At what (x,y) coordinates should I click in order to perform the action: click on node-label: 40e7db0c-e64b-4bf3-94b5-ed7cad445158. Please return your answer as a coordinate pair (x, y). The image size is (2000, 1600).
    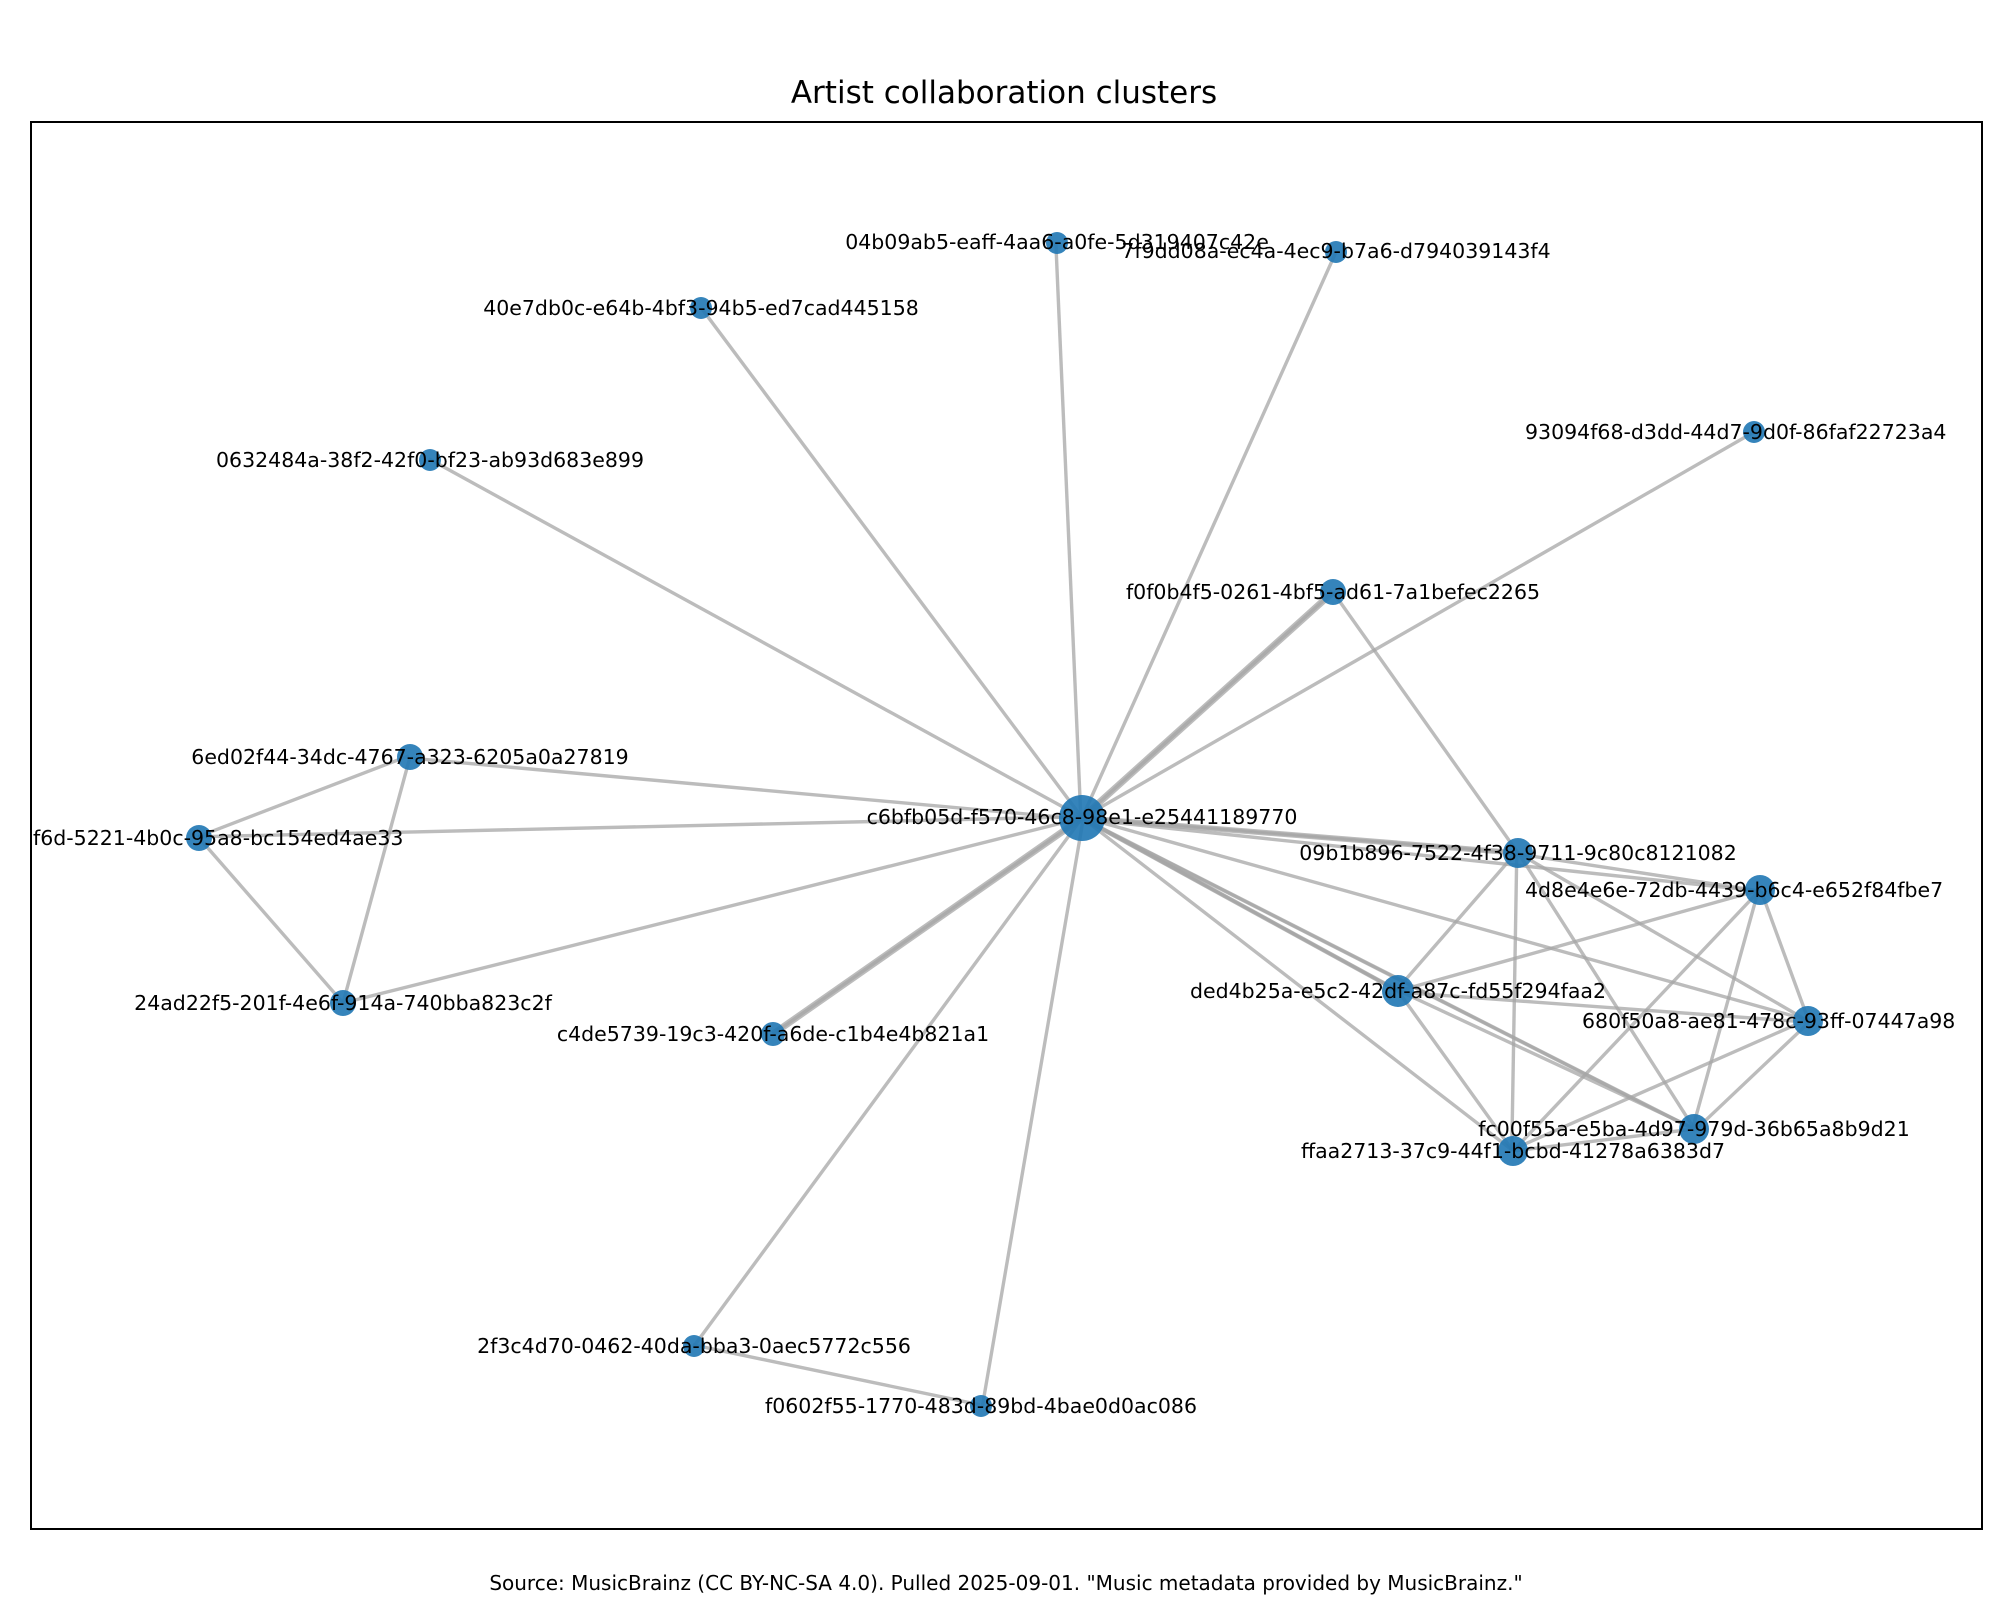
    Looking at the image, I should click on (701, 308).